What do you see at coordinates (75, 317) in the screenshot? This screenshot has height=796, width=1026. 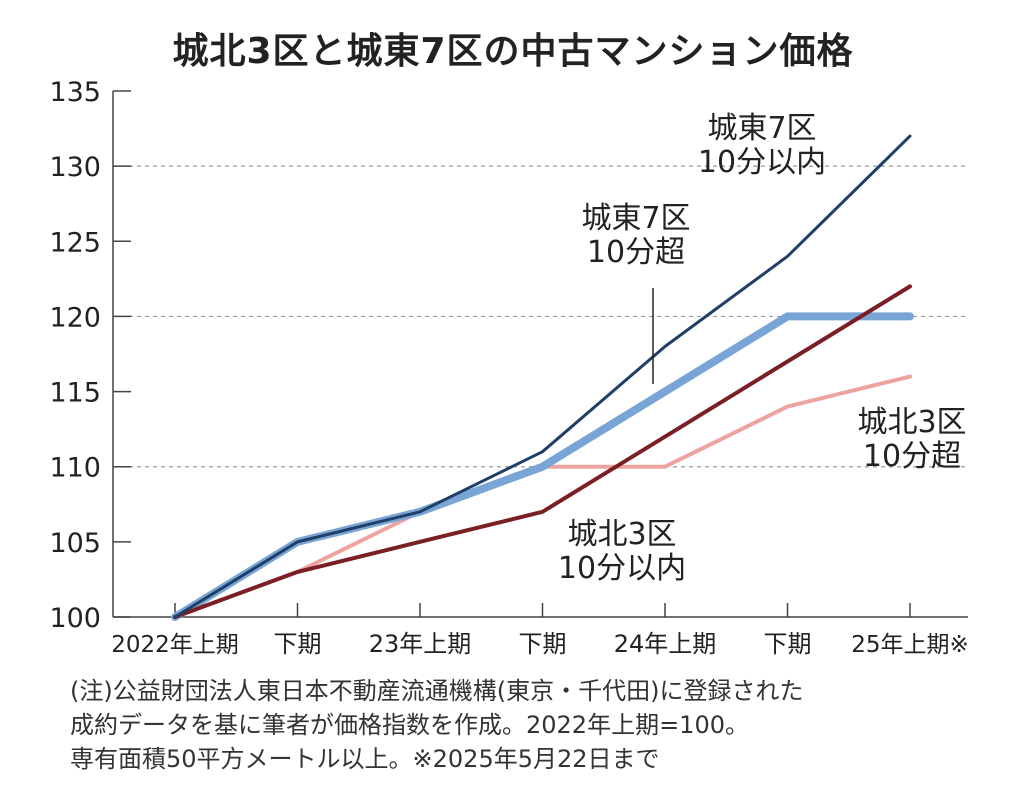 I see `y-tick-label: 120` at bounding box center [75, 317].